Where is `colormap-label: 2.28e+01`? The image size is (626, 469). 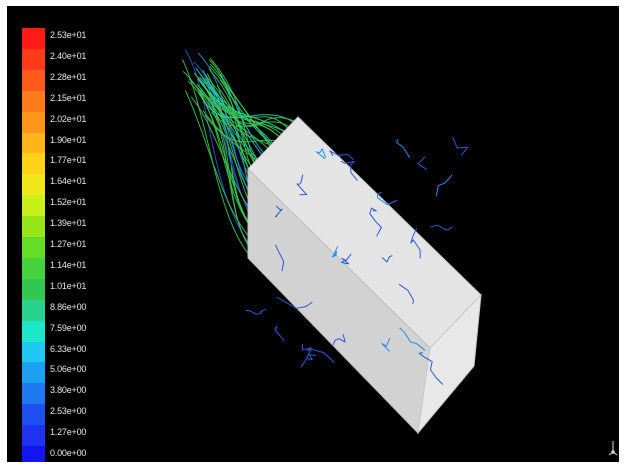
colormap-label: 2.28e+01 is located at coordinates (68, 76).